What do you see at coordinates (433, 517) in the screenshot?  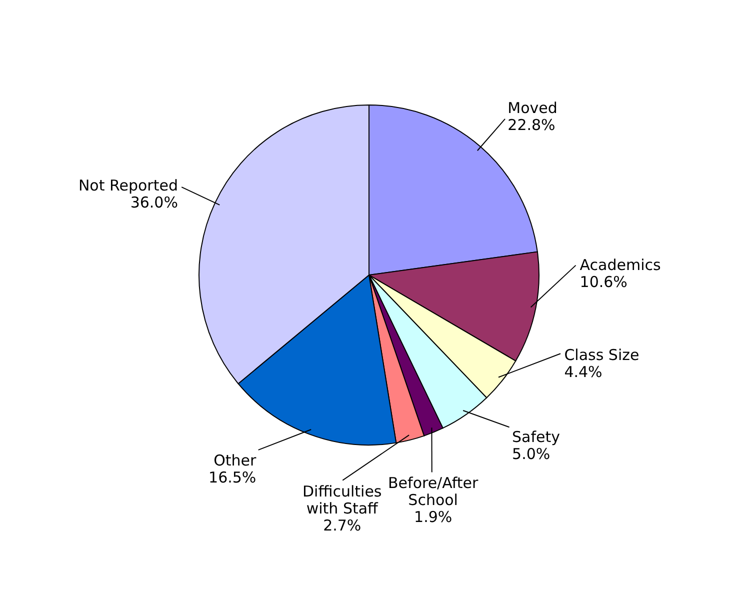 I see `data-label: 1.9%` at bounding box center [433, 517].